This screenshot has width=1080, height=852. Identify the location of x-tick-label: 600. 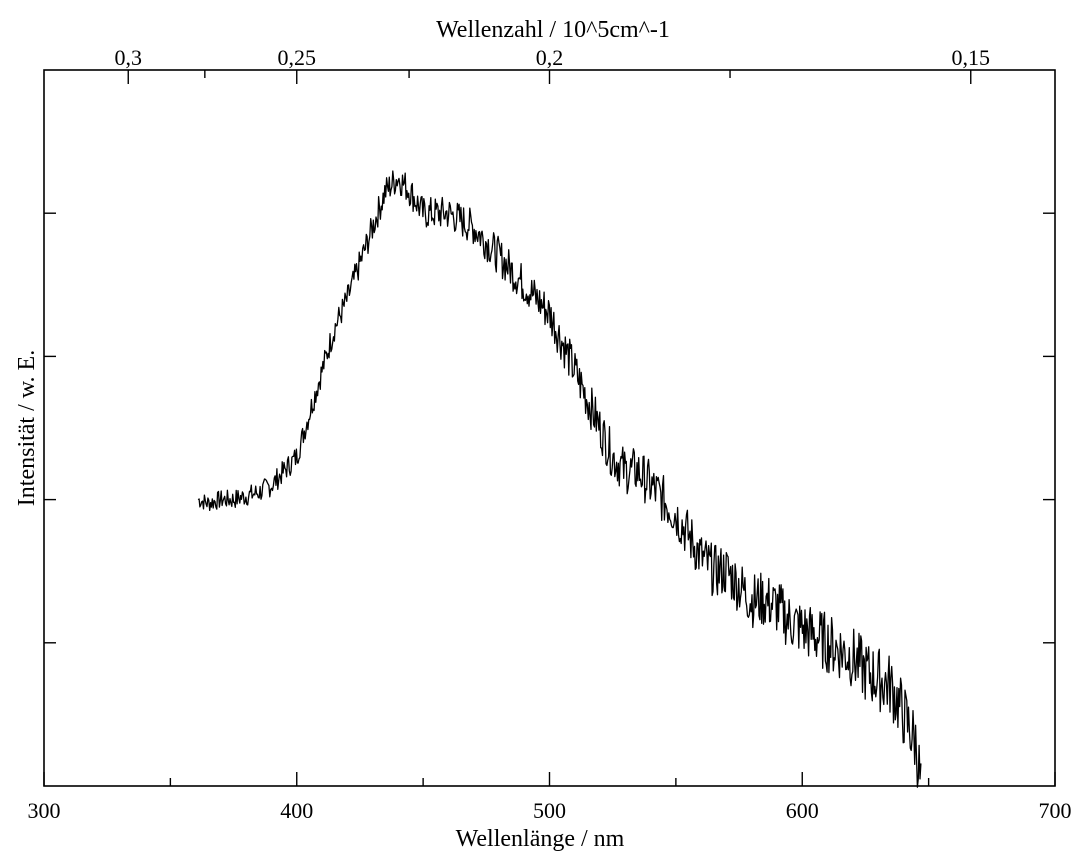
(802, 810).